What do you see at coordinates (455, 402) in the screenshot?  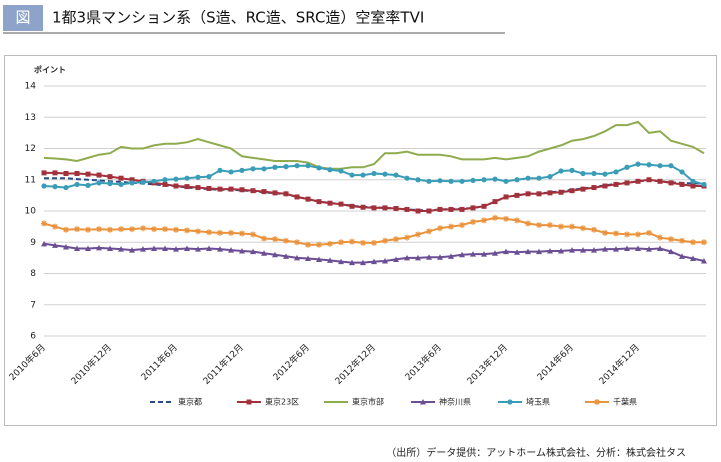 I see `legend-label: 神奈川県` at bounding box center [455, 402].